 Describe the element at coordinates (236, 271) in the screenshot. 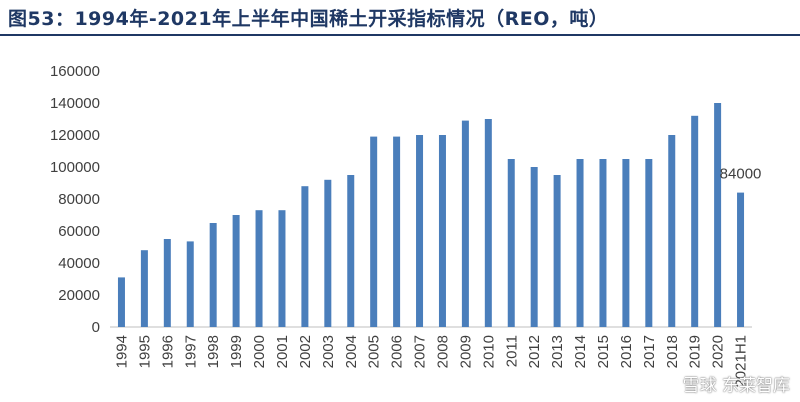

I see `bar-1999` at that location.